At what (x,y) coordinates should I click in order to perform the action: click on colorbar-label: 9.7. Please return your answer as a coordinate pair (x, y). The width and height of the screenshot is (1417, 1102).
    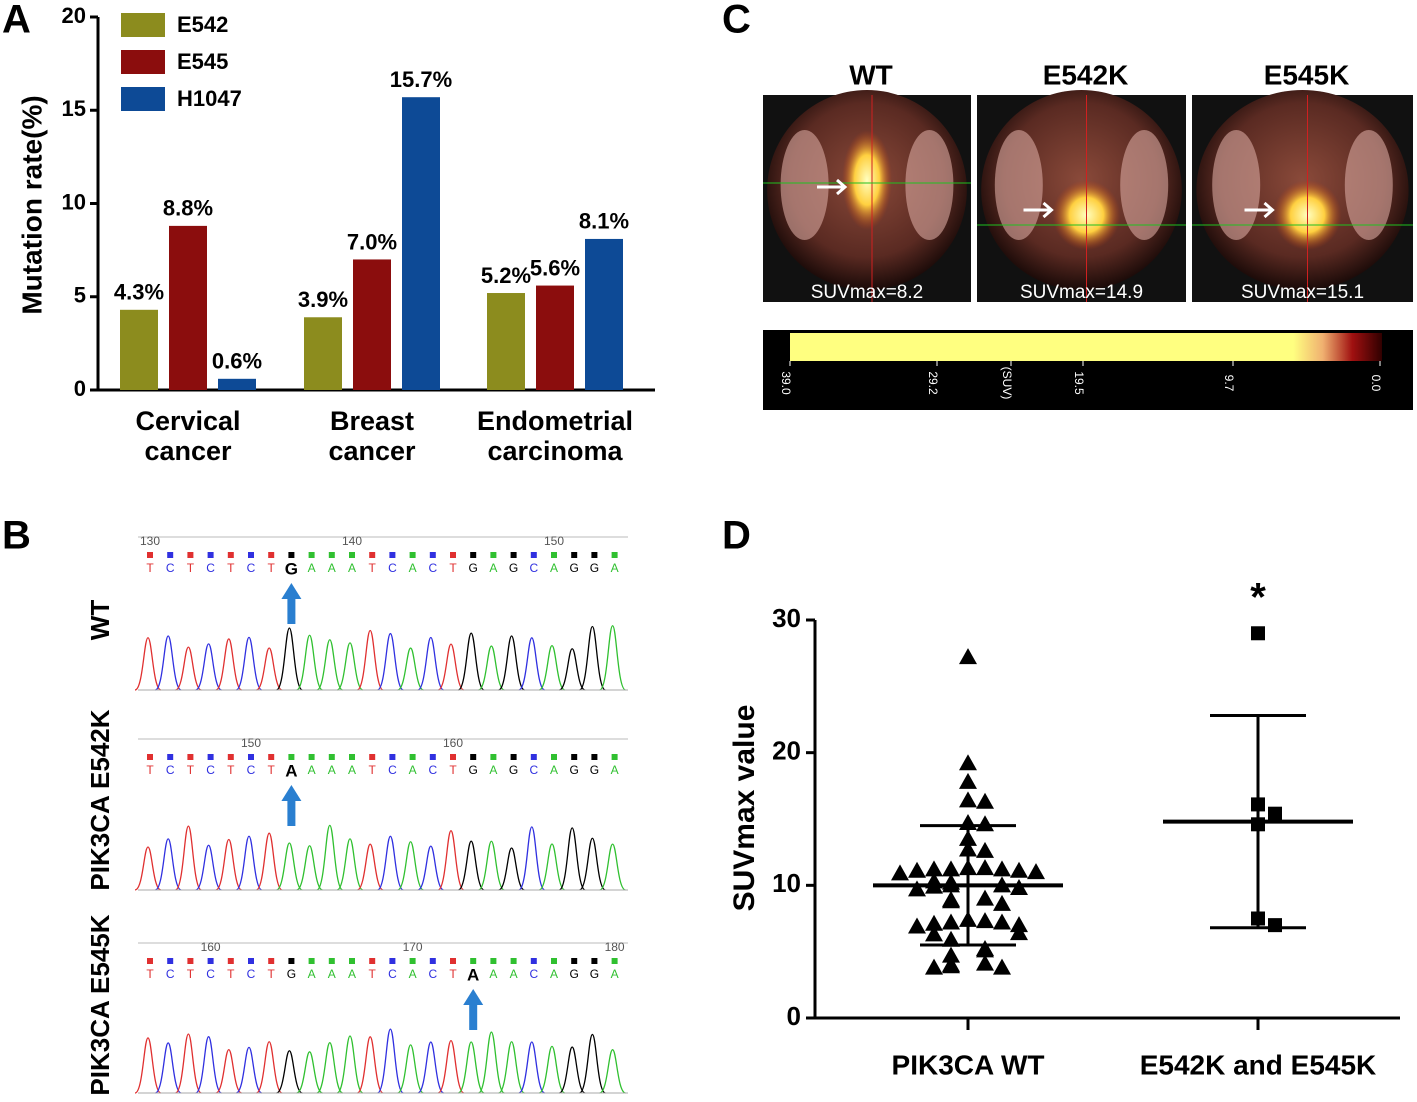
    Looking at the image, I should click on (1229, 383).